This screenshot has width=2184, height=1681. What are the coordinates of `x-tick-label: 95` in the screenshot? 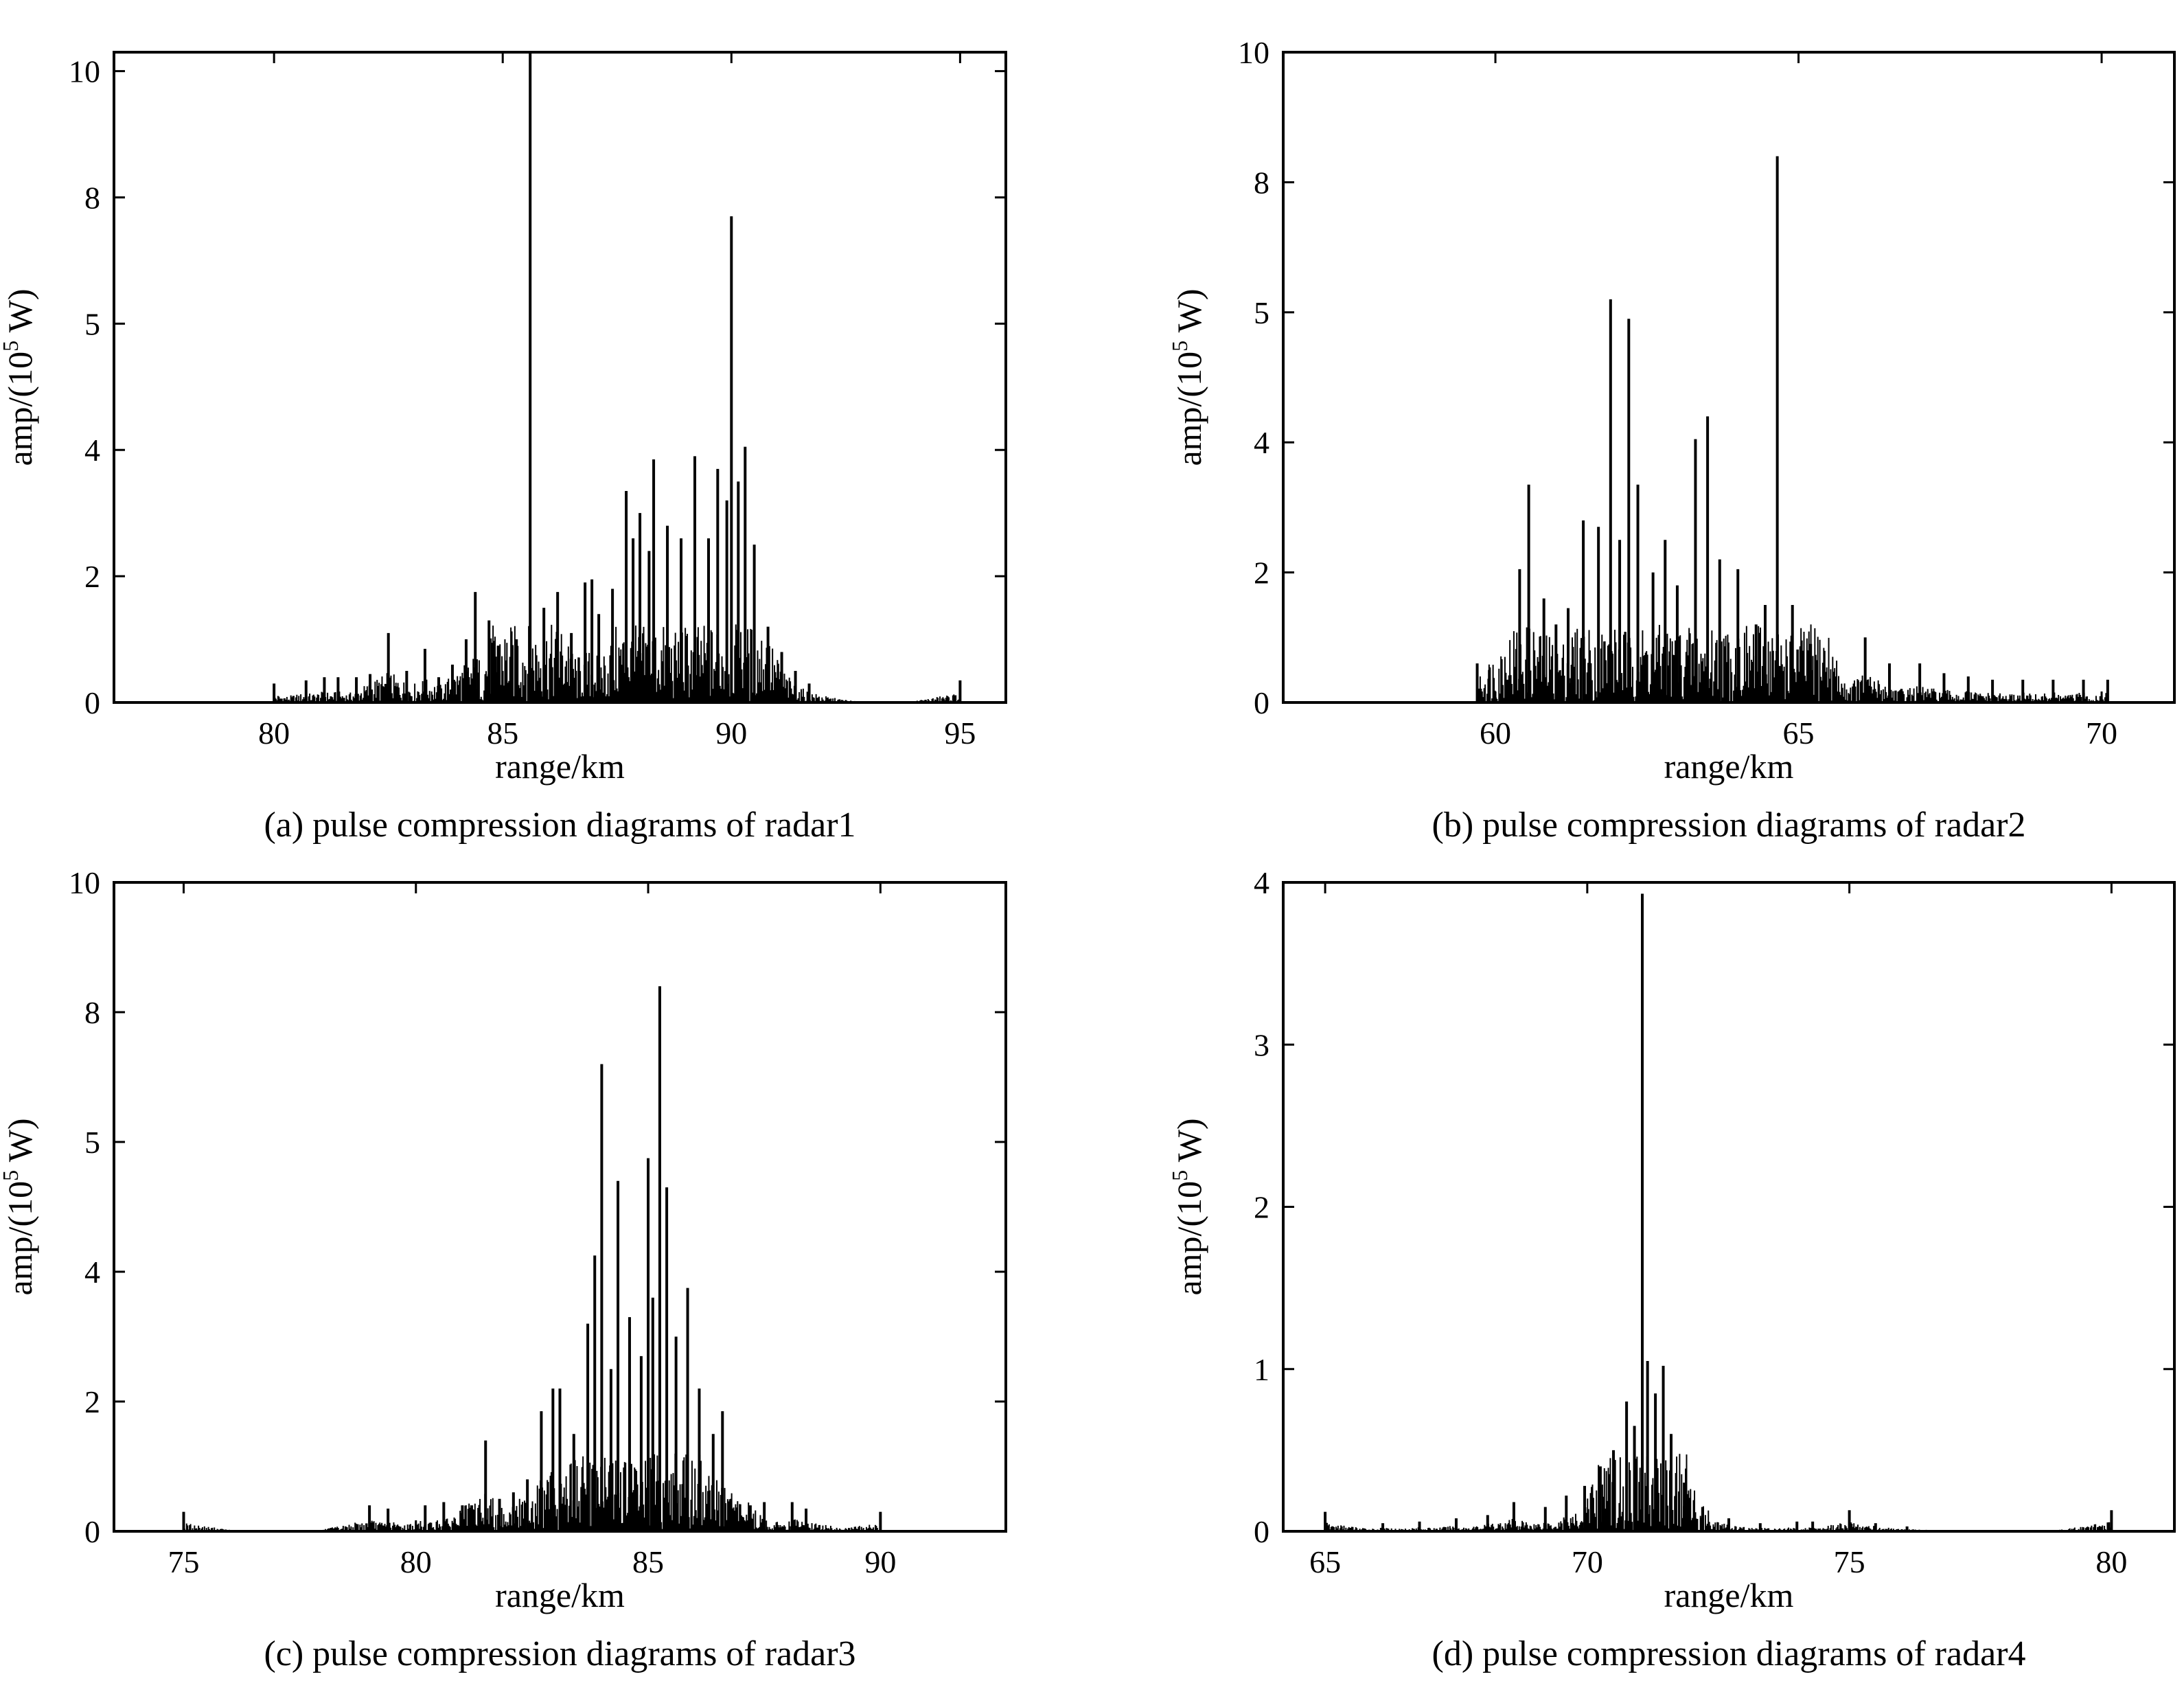 It's located at (960, 733).